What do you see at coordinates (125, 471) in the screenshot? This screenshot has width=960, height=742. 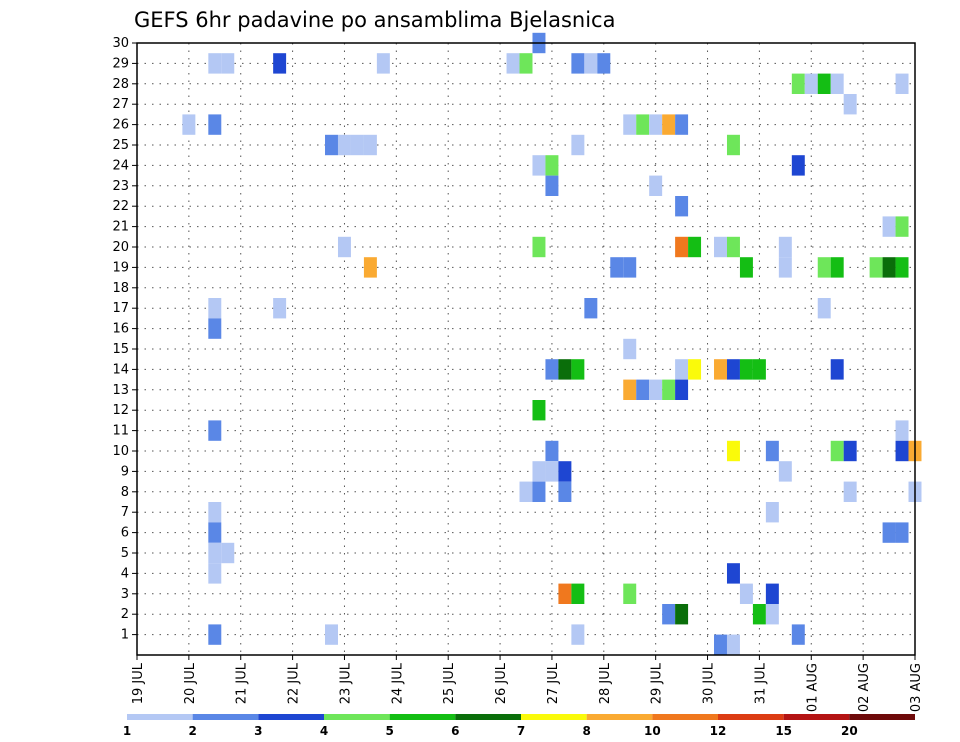 I see `y-tick-label: 9` at bounding box center [125, 471].